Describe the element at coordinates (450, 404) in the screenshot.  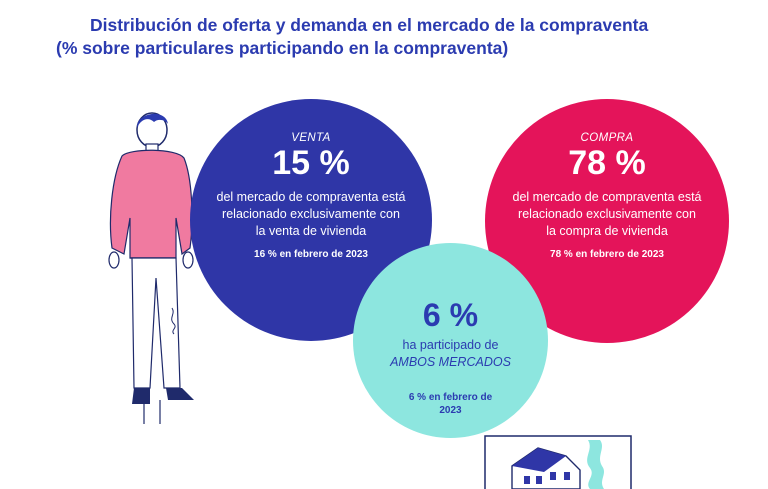
I see `ambos-previous: 6 % en febrero de 2023` at that location.